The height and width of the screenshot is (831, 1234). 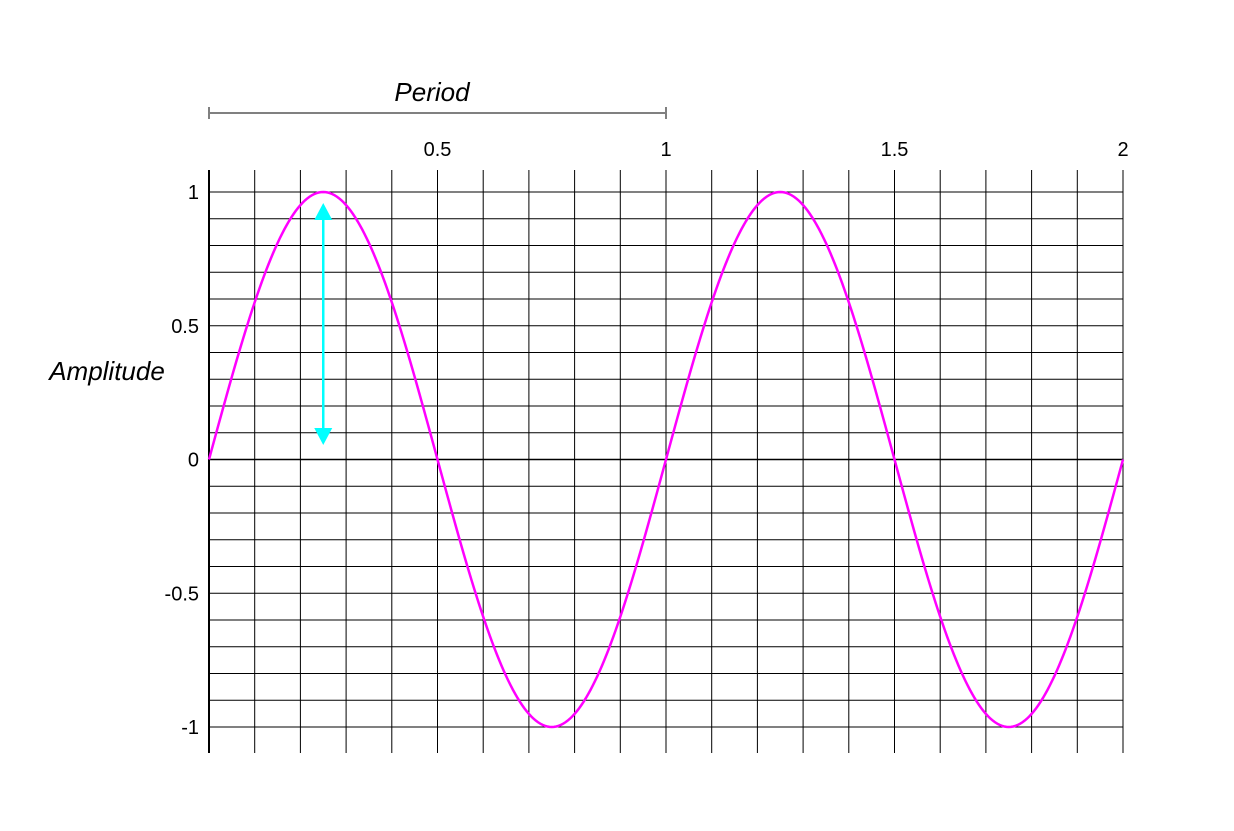 I want to click on y-tick-label: 0, so click(x=193, y=461).